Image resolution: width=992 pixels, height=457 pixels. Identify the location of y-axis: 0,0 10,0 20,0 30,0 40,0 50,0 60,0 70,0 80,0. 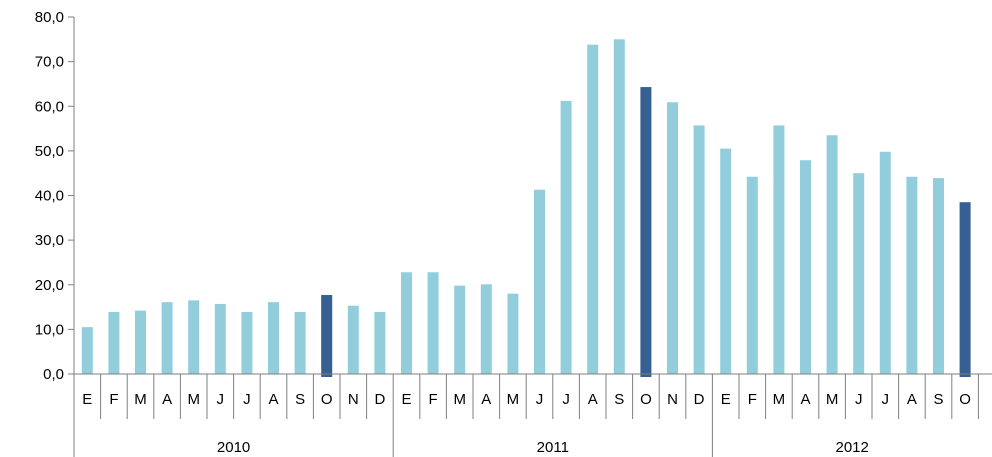
(55, 196).